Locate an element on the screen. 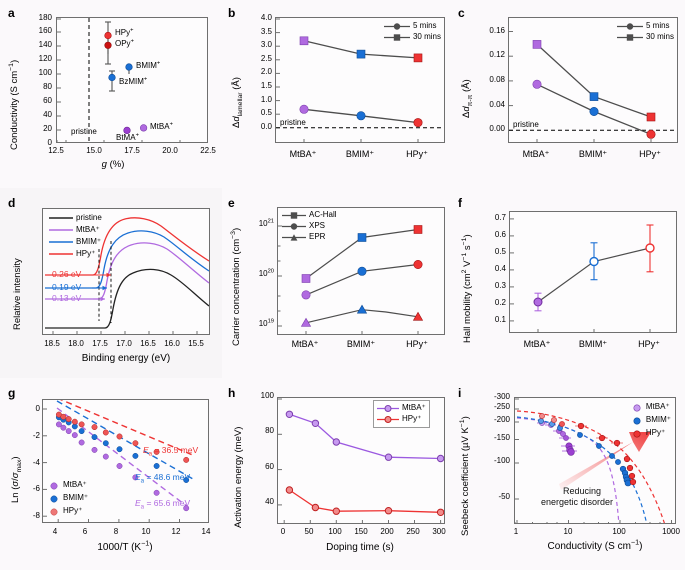  panel-f-plot is located at coordinates (593, 272).